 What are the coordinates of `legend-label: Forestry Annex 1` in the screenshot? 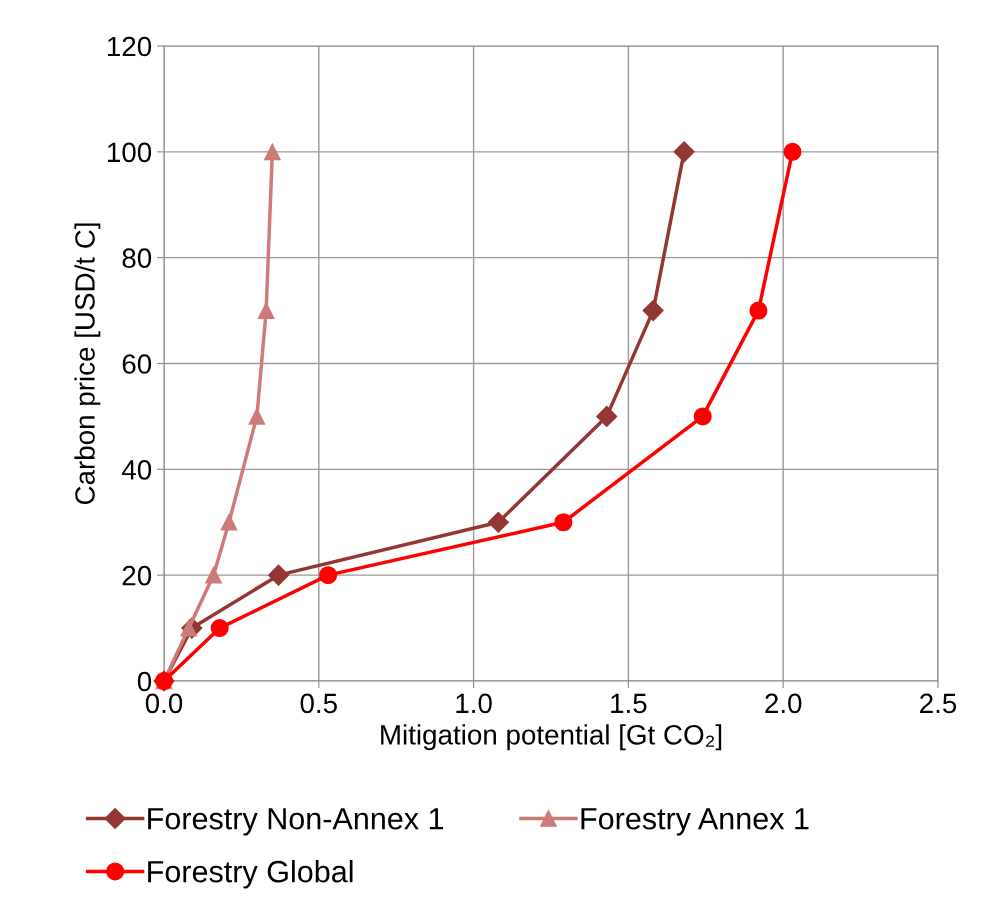 It's located at (695, 822).